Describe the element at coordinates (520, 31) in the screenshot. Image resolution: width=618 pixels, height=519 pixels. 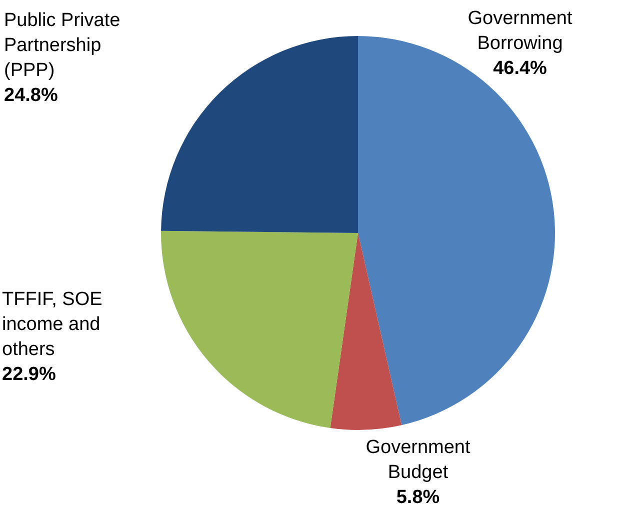
I see `slice-label: Government Borrowing` at that location.